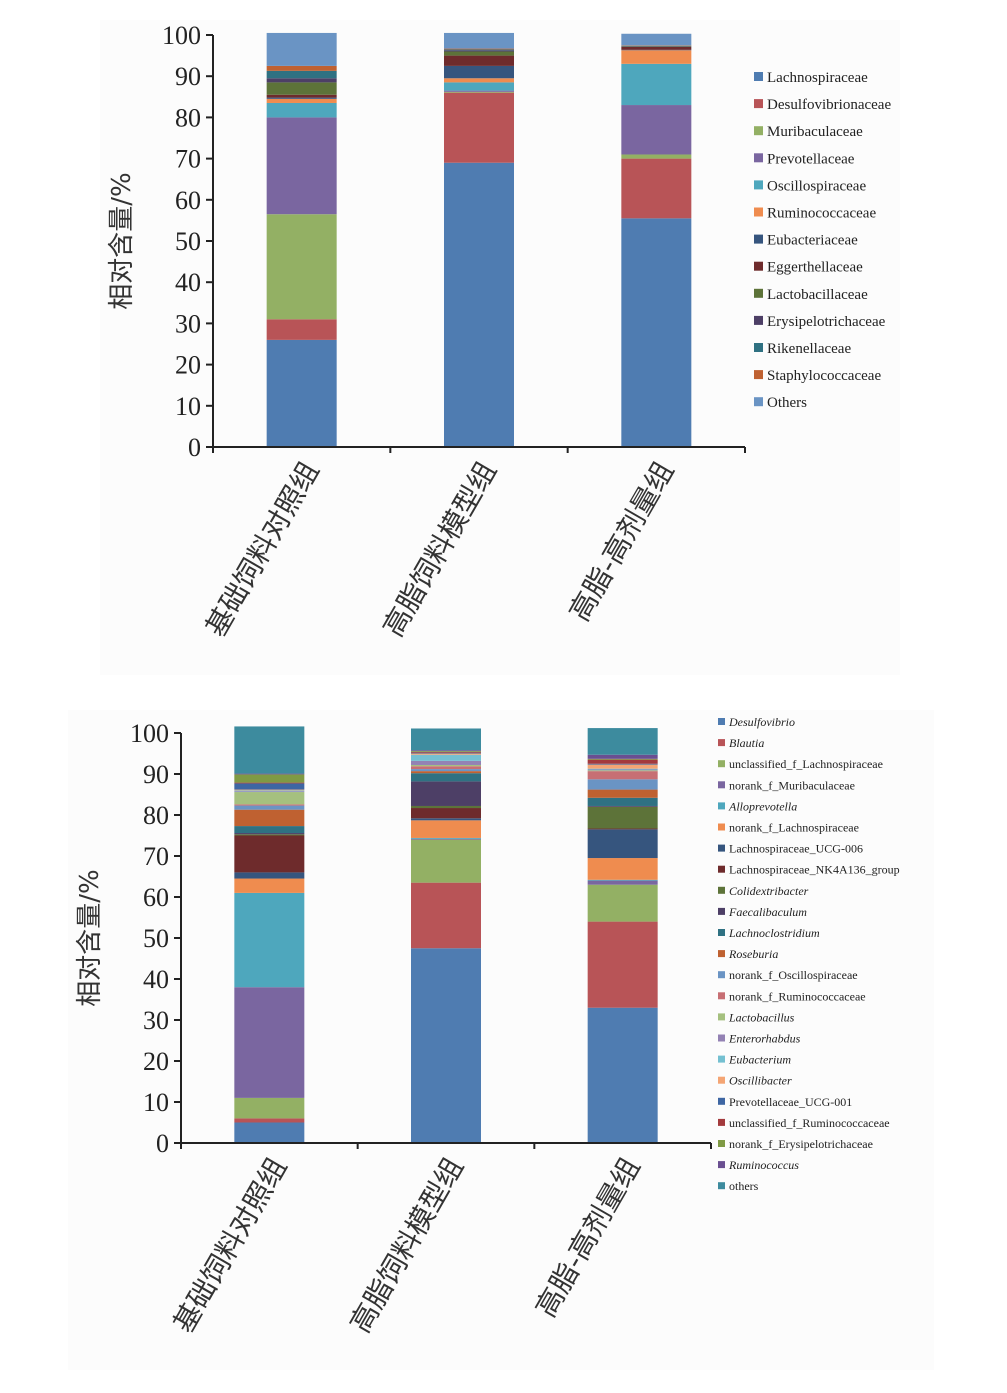 The width and height of the screenshot is (1007, 1393). Describe the element at coordinates (801, 1144) in the screenshot. I see `legend-label: norank_f_Erysipelotrichaceae` at that location.